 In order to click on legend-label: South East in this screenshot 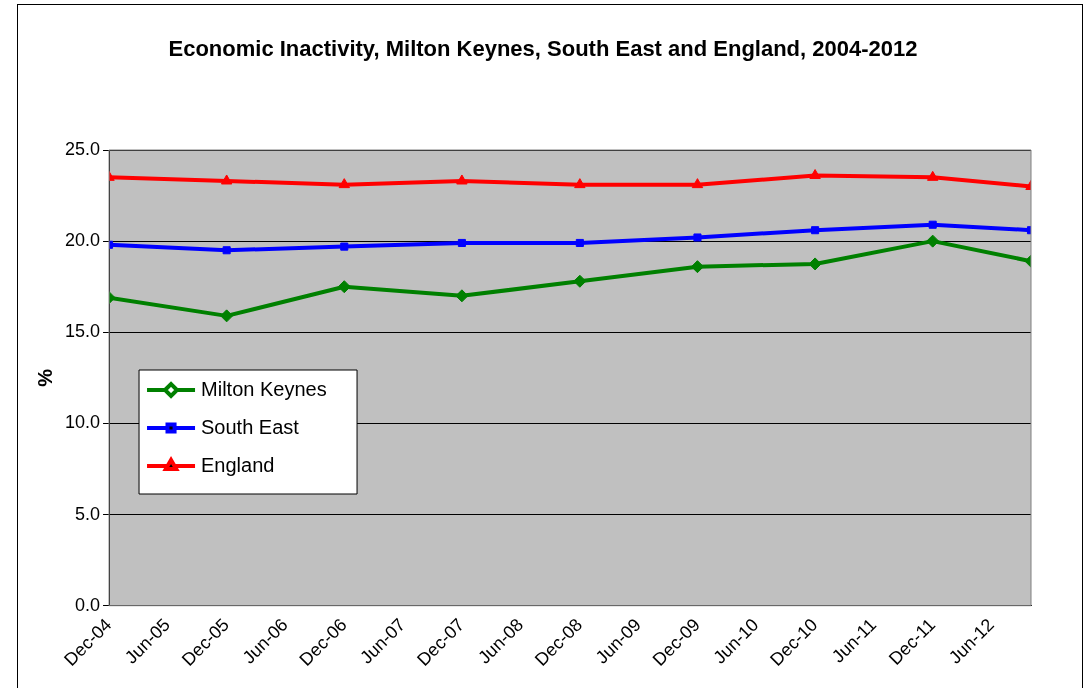, I will do `click(250, 426)`.